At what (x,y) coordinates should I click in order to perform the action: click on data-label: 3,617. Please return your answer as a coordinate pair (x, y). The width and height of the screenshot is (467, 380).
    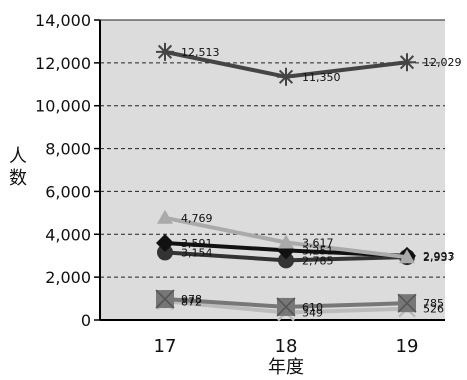
    Looking at the image, I should click on (318, 242).